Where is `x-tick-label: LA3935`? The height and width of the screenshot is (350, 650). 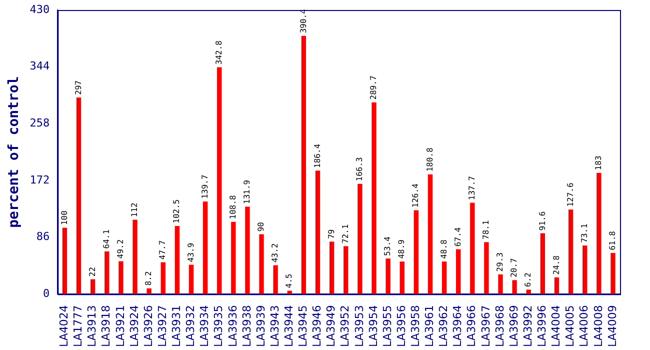 x-tick-label: LA3935 is located at coordinates (219, 326).